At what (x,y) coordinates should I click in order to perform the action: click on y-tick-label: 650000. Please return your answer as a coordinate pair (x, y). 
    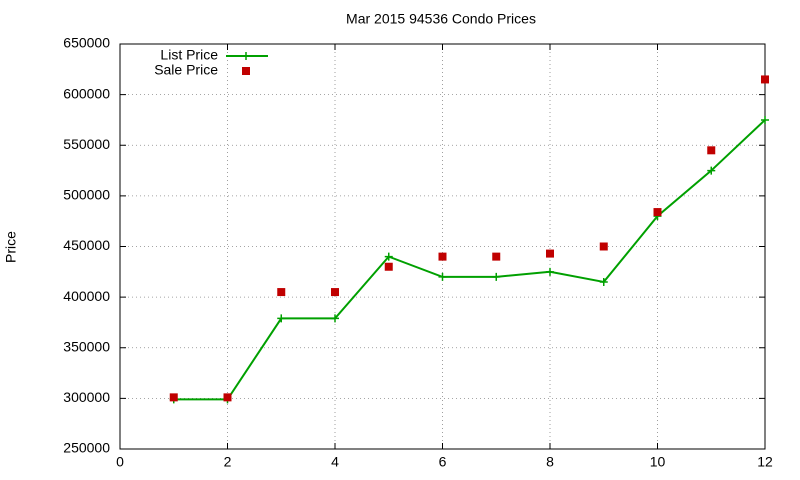
    Looking at the image, I should click on (86, 43).